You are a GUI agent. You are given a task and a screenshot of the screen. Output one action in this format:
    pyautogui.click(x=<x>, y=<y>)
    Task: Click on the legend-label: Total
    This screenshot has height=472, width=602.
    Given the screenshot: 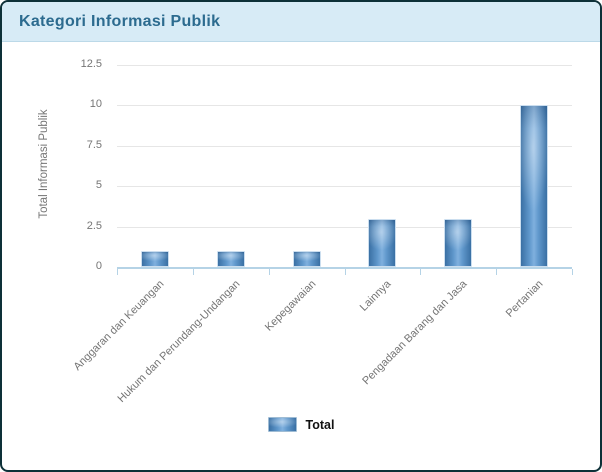 What is the action you would take?
    pyautogui.click(x=320, y=424)
    